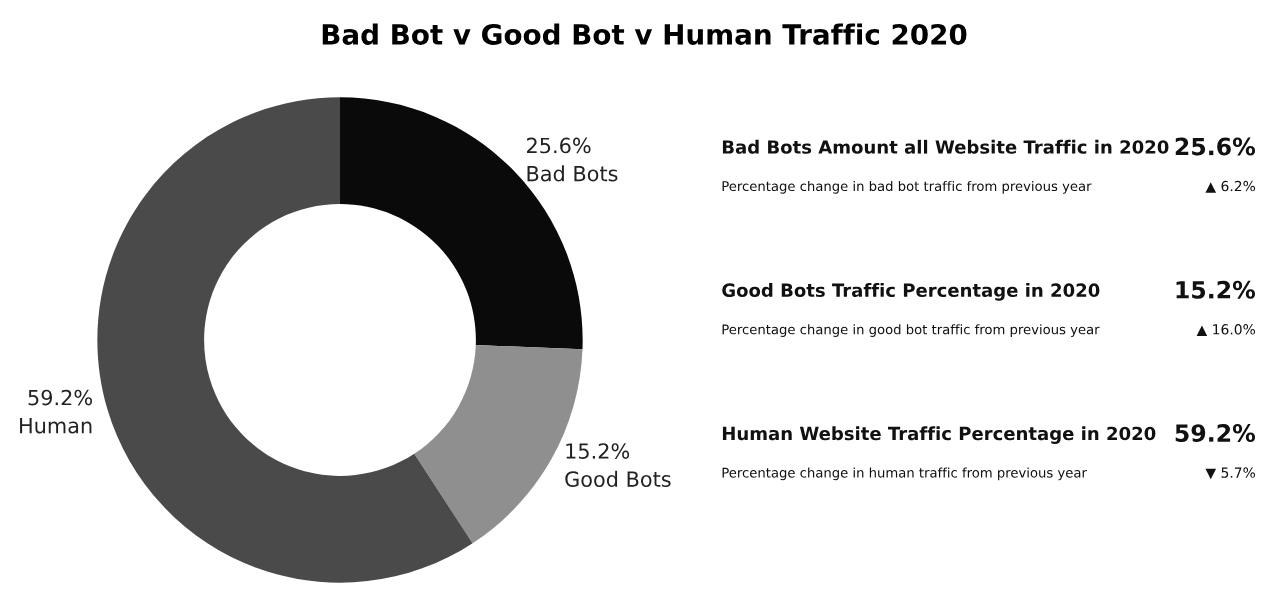 The height and width of the screenshot is (614, 1288). I want to click on text: 25.6%, so click(1215, 146).